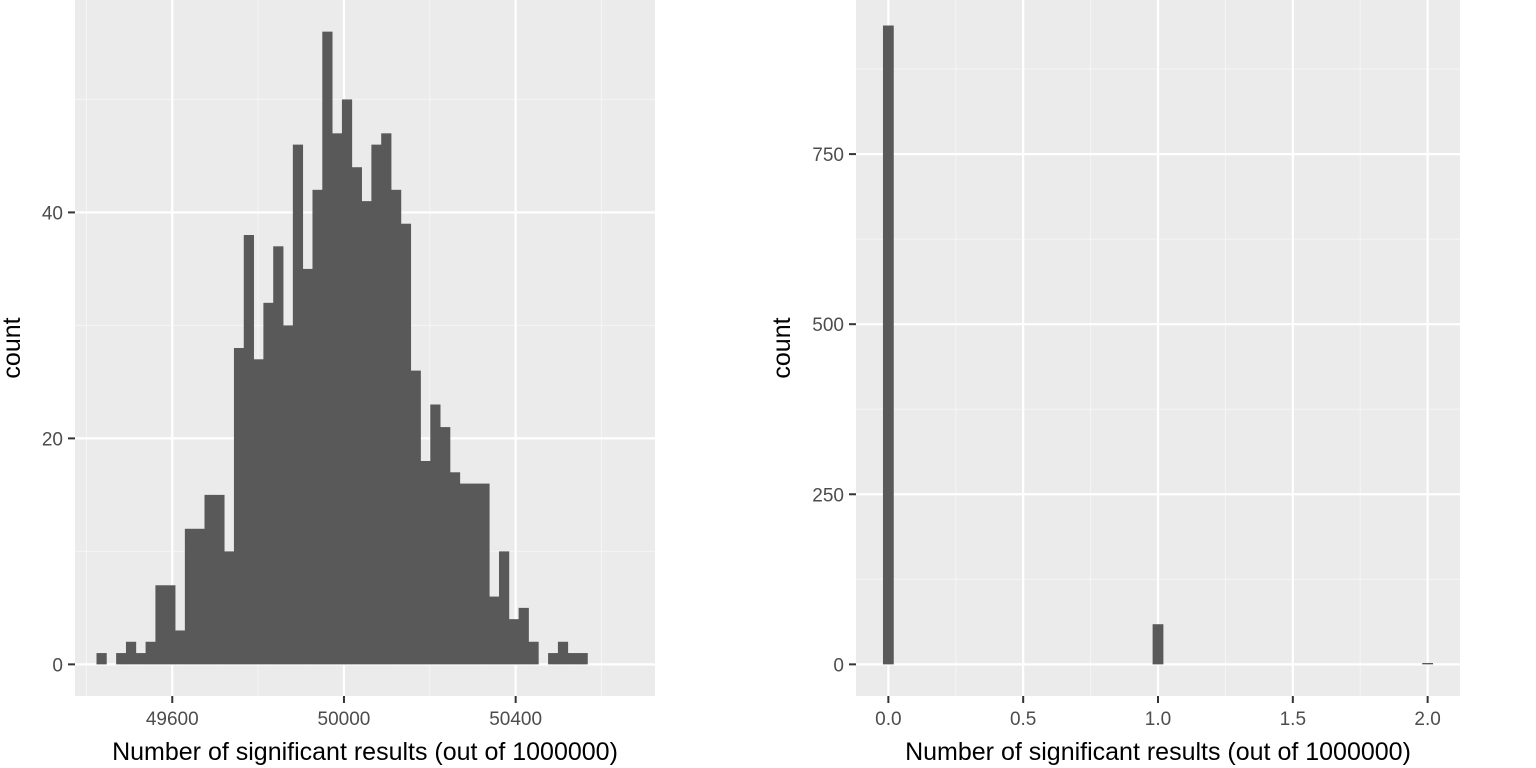 This screenshot has height=768, width=1536. What do you see at coordinates (52, 439) in the screenshot?
I see `y-tick-label: 20` at bounding box center [52, 439].